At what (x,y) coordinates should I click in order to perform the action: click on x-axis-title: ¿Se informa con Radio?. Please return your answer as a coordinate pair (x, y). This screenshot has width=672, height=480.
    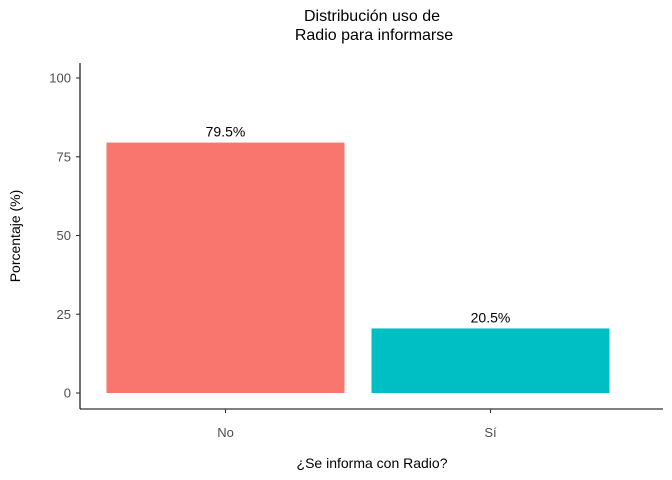
    Looking at the image, I should click on (372, 463).